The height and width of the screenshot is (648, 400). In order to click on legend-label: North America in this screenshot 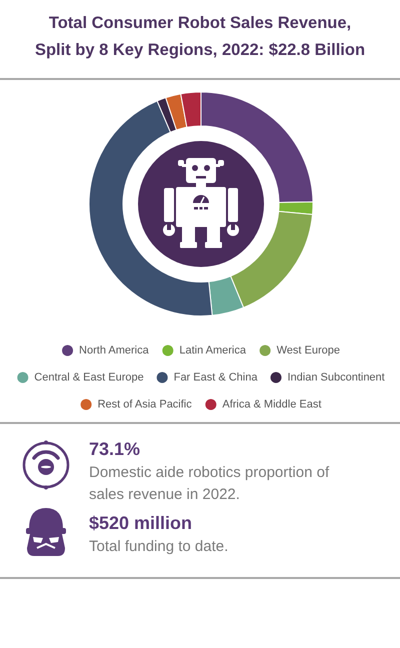, I will do `click(114, 350)`.